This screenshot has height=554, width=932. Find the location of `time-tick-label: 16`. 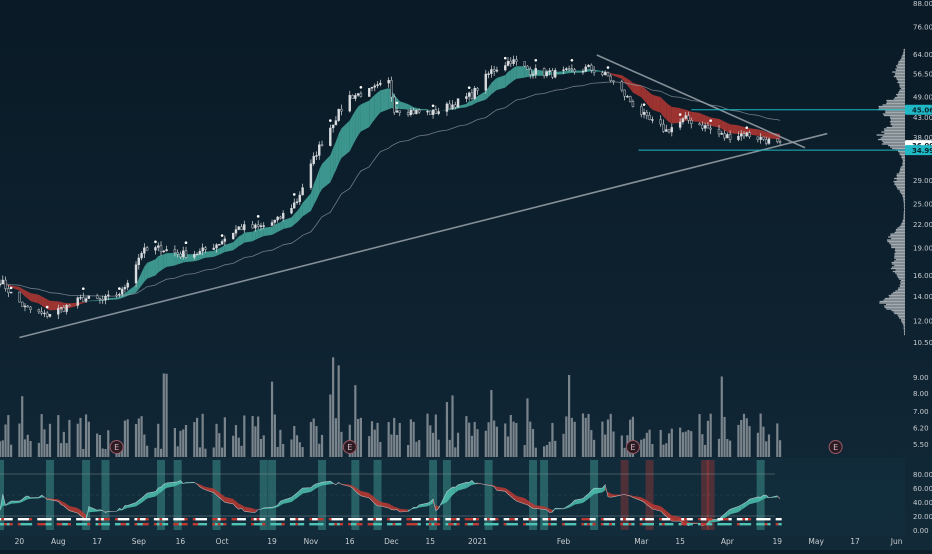

time-tick-label: 16 is located at coordinates (181, 541).